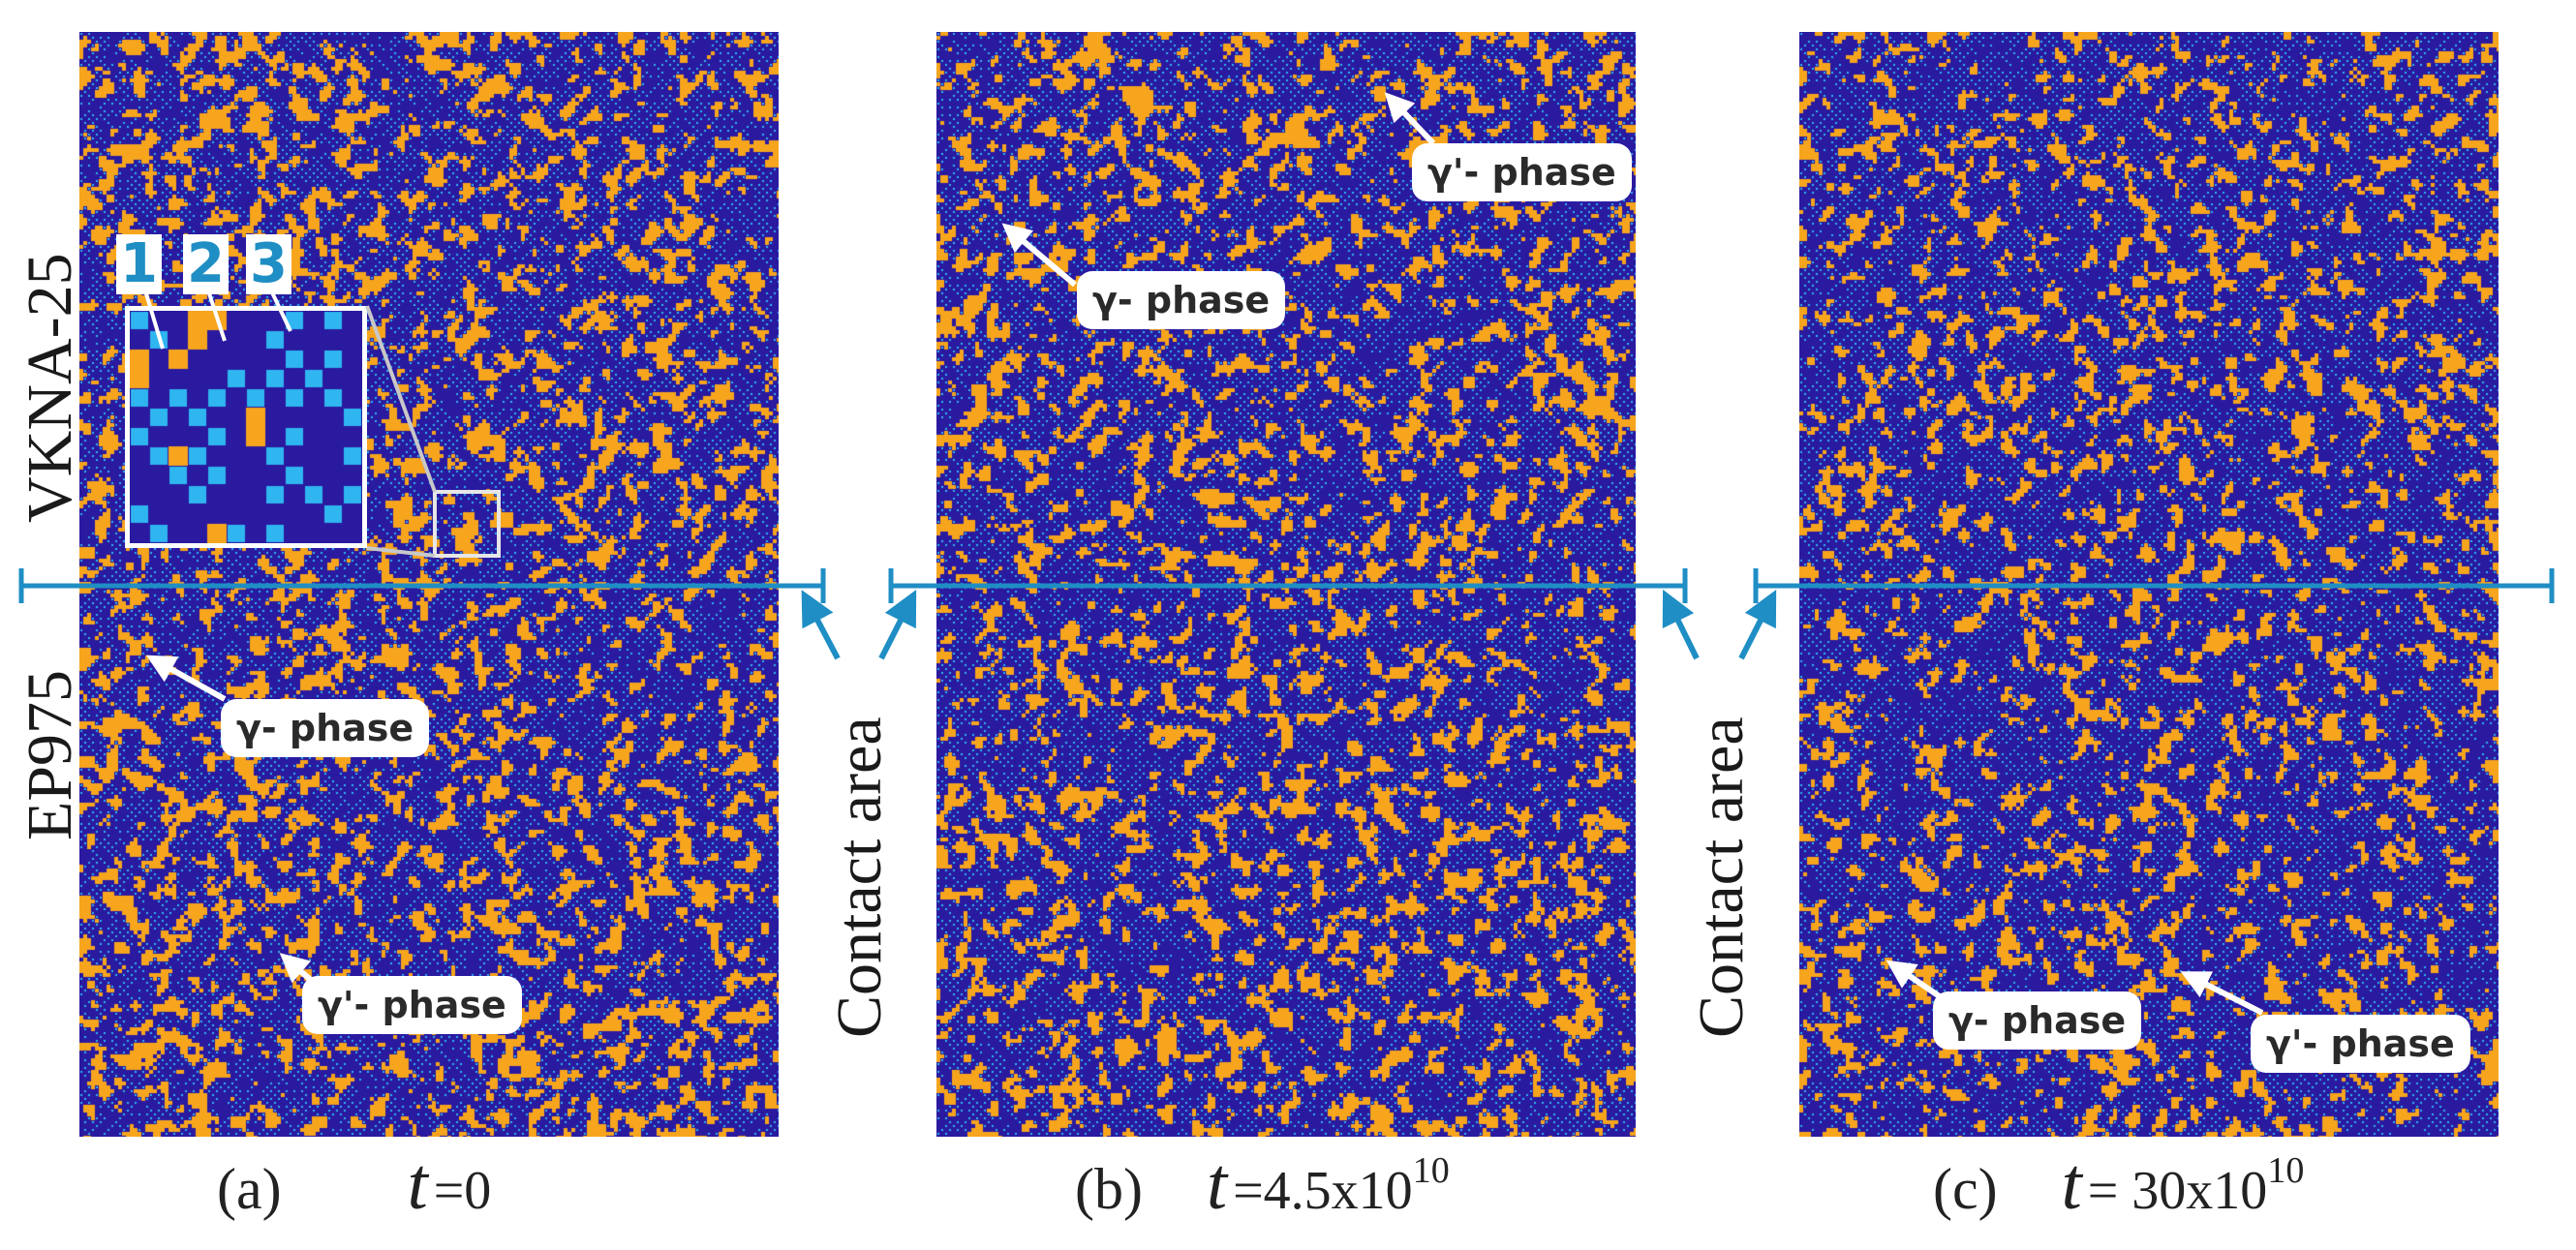 Image resolution: width=2576 pixels, height=1250 pixels. Describe the element at coordinates (462, 1191) in the screenshot. I see `caption-a-value: =0` at that location.